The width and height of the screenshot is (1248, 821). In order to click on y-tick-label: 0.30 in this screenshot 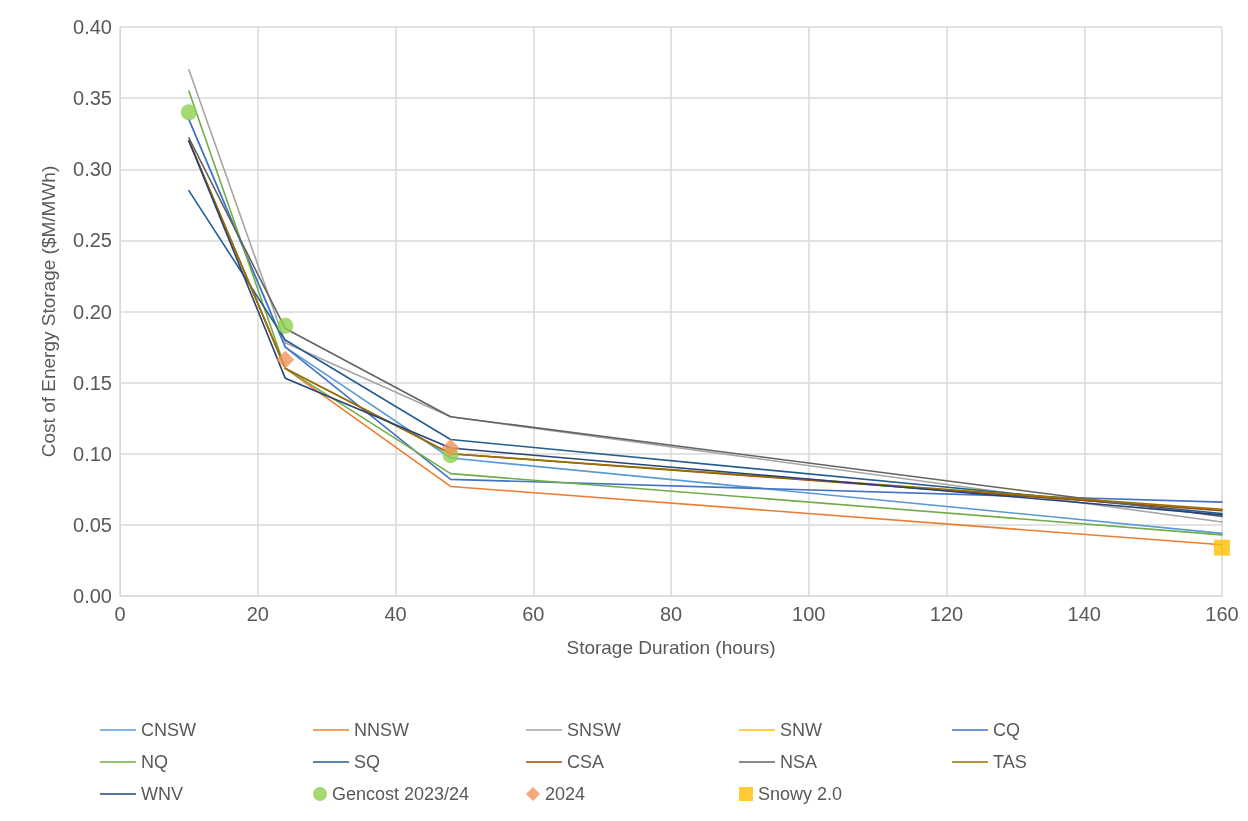, I will do `click(92, 169)`.